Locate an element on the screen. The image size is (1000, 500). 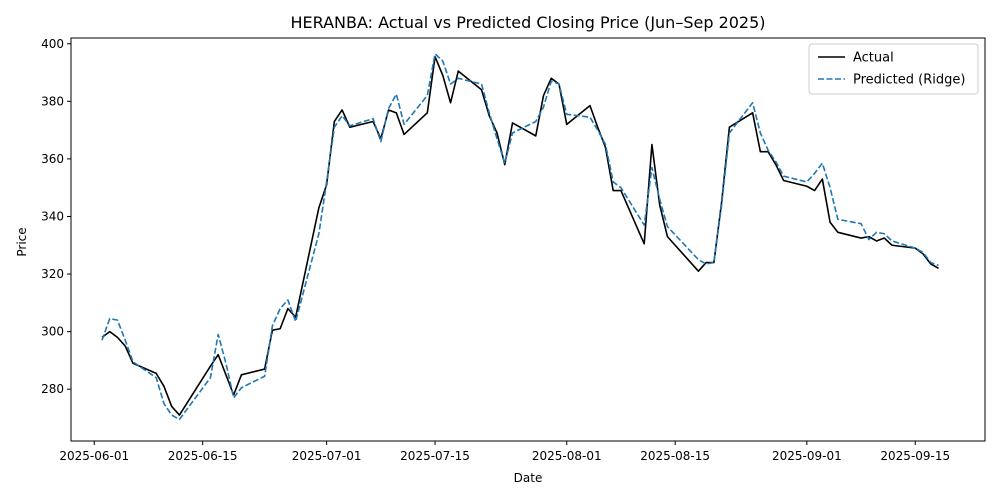
y-axis: 280 300 320 340 360 380 400 is located at coordinates (56, 216).